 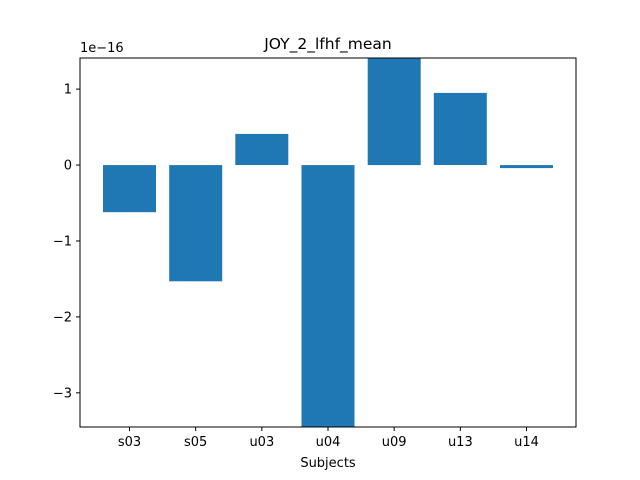 What do you see at coordinates (62, 317) in the screenshot?
I see `y-tick-label: −2` at bounding box center [62, 317].